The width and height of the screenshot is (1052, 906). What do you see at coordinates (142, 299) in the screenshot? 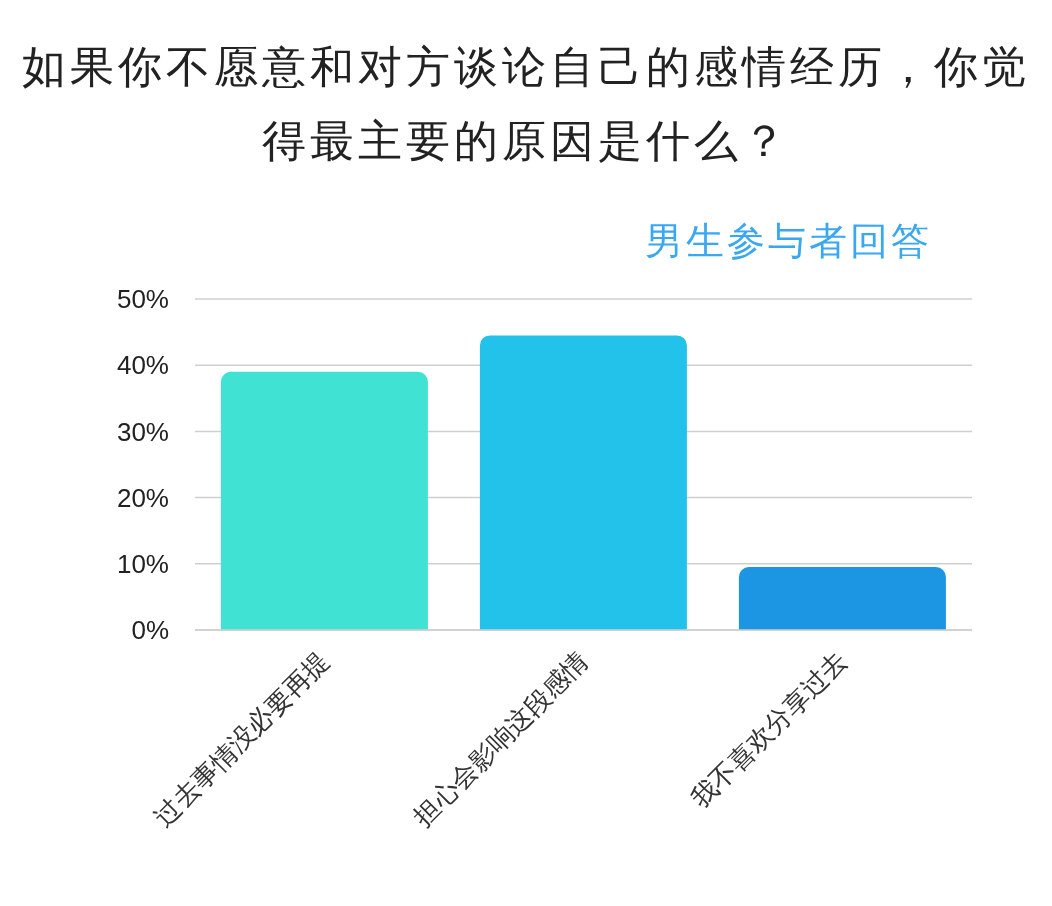
I see `y-tick-label: 50%` at bounding box center [142, 299].